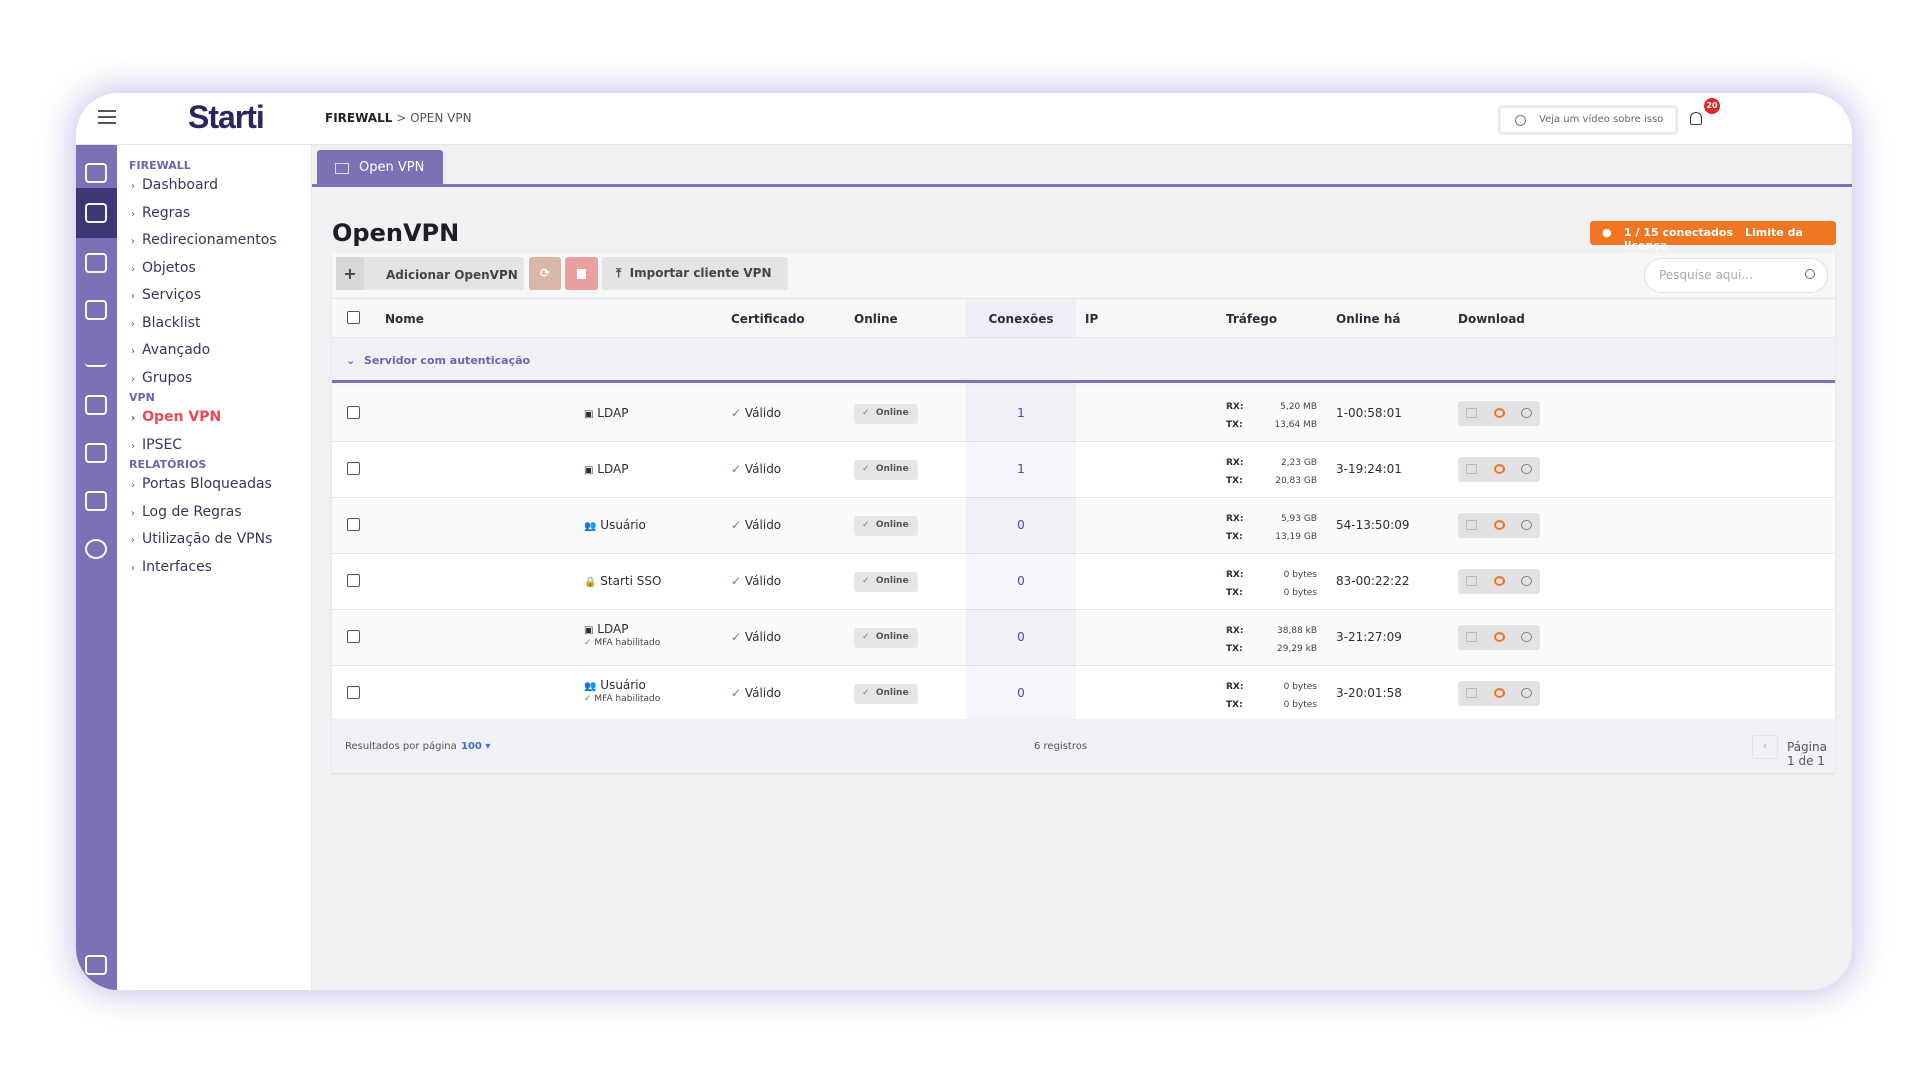  What do you see at coordinates (353, 317) in the screenshot?
I see `select-all-checkbox` at bounding box center [353, 317].